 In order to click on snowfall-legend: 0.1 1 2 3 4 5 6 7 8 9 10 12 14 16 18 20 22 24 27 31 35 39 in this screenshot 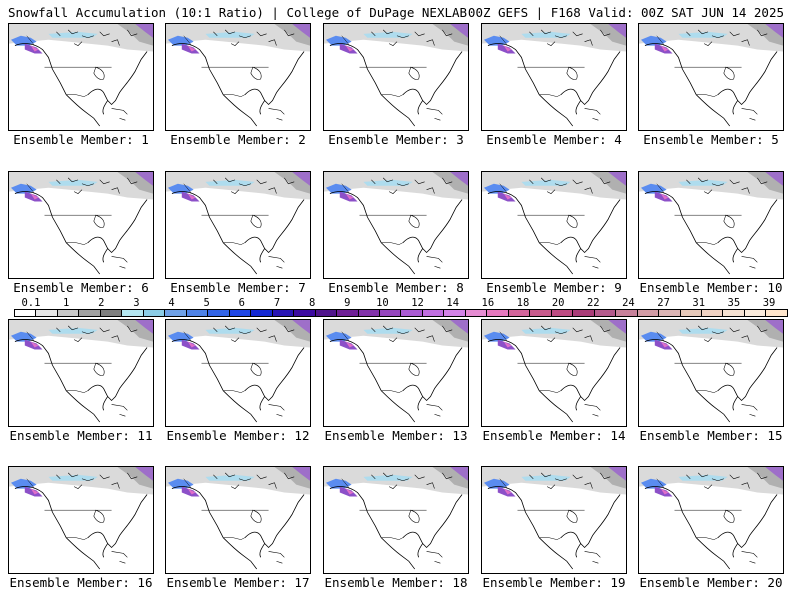, I will do `click(401, 309)`.